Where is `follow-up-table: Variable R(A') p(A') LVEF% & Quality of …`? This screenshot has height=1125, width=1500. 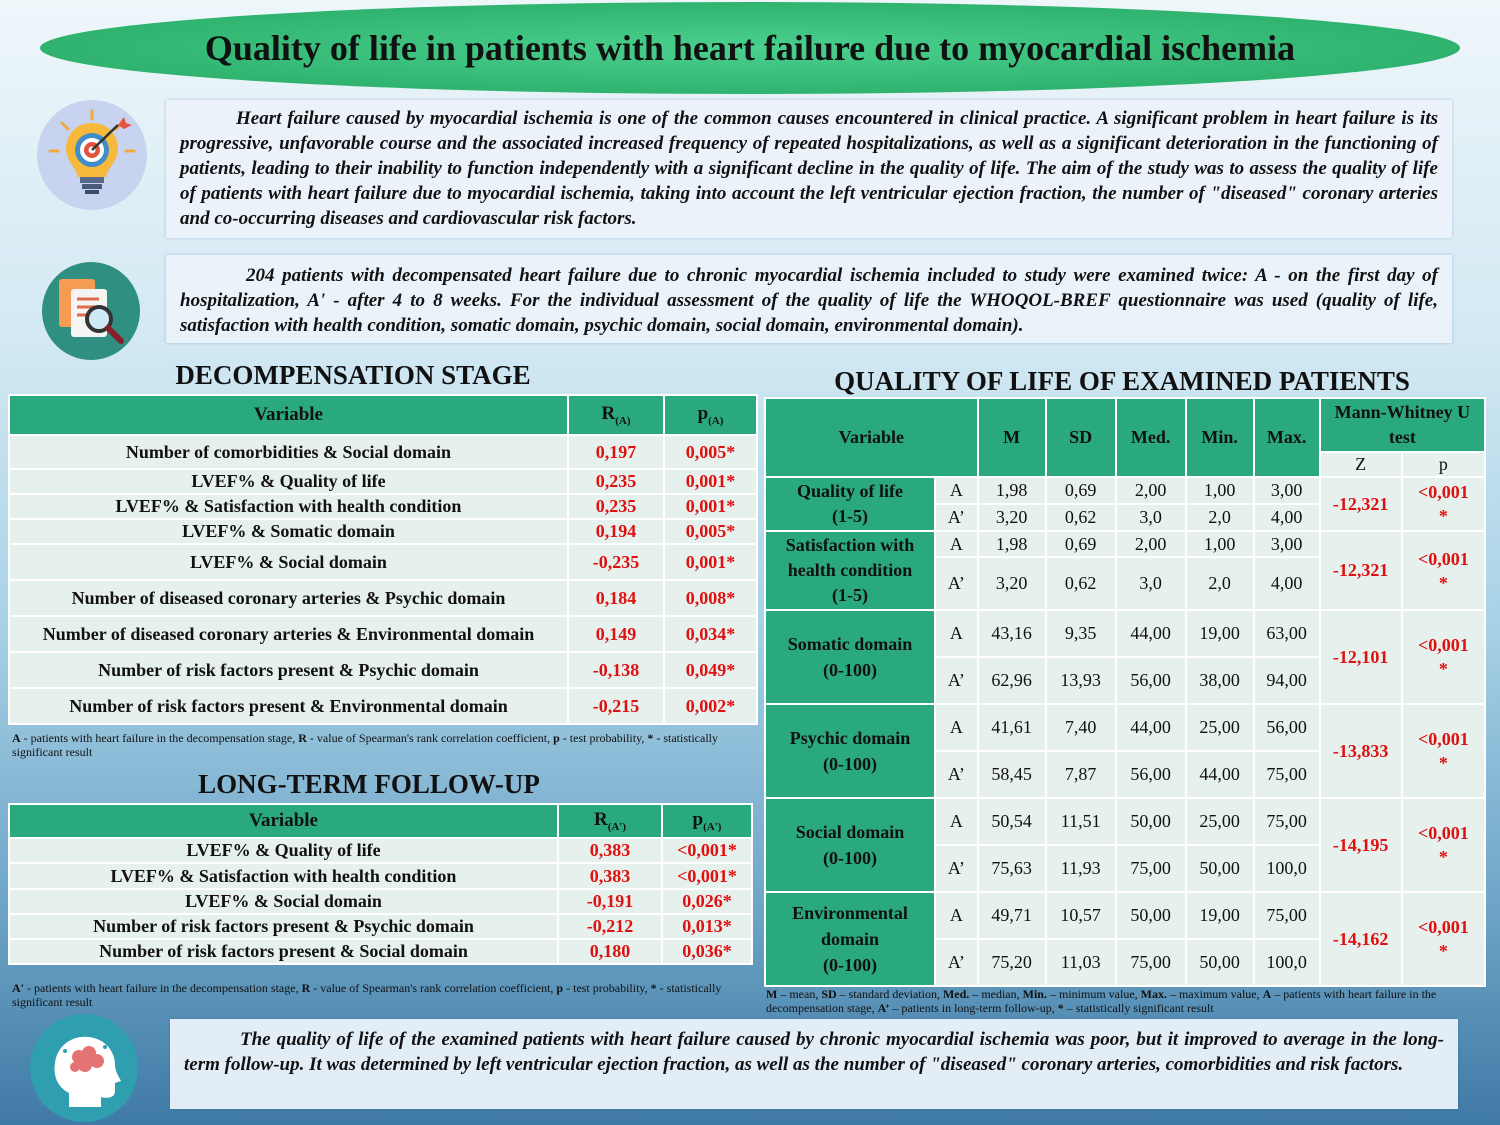 follow-up-table: Variable R(A') p(A') LVEF% & Quality of … is located at coordinates (380, 884).